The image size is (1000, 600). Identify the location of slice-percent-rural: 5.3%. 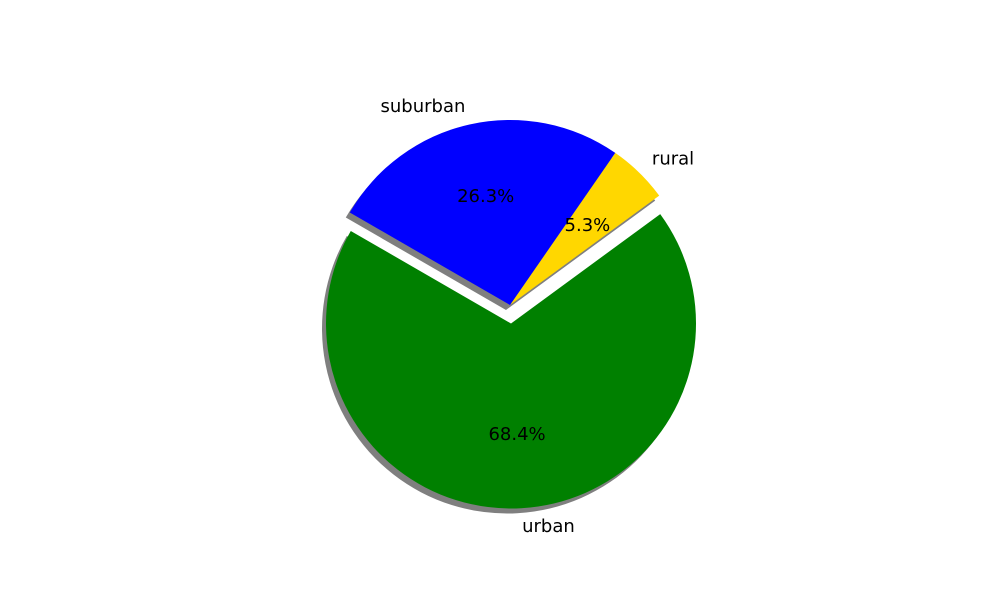
(588, 225).